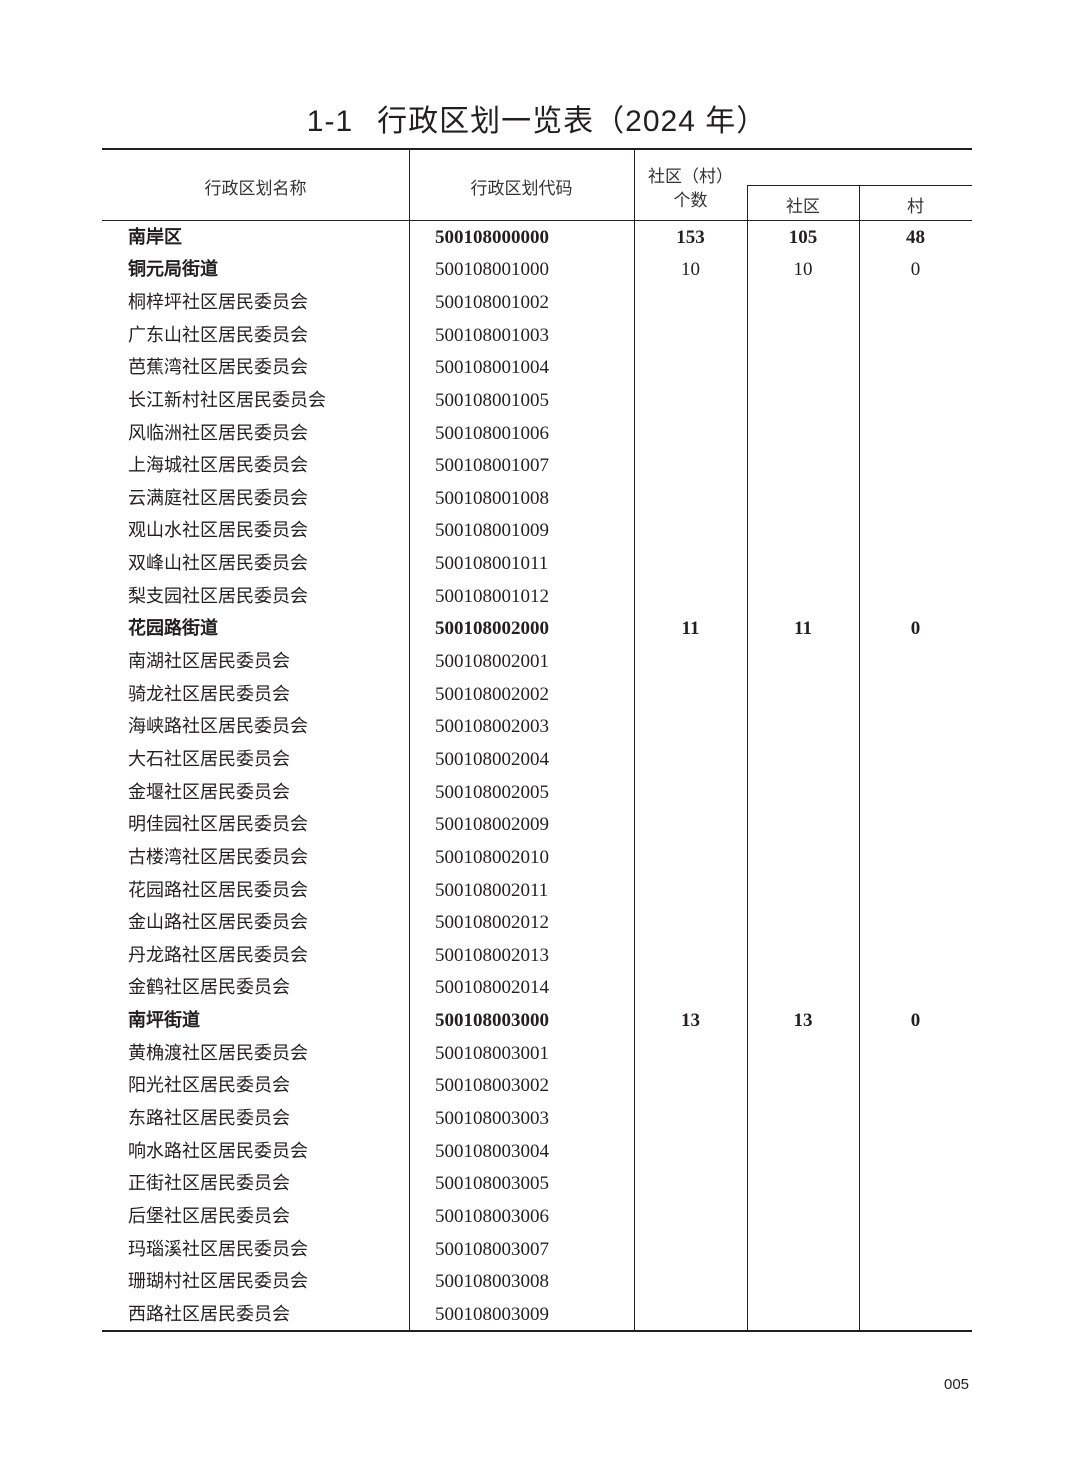  I want to click on table-row: 海峡路社区居民委员会 500108002003, so click(537, 727).